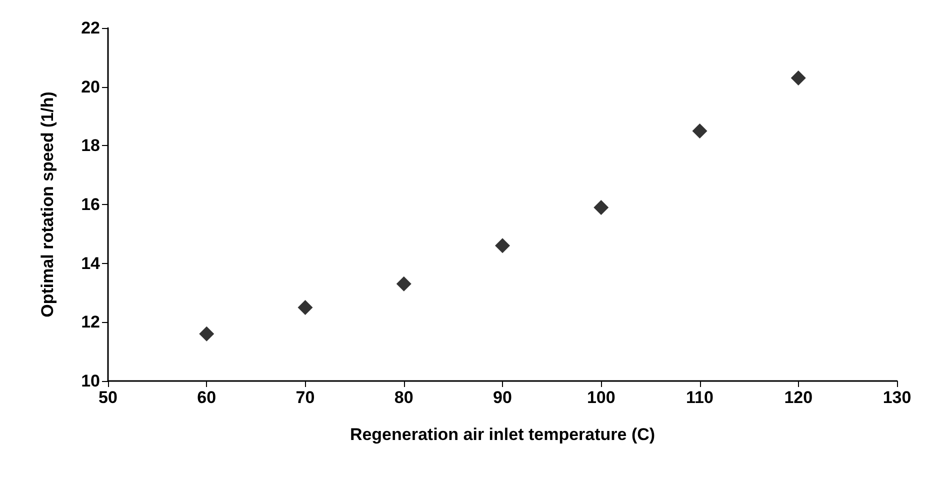 Image resolution: width=935 pixels, height=493 pixels. Describe the element at coordinates (305, 397) in the screenshot. I see `x-tick-label: 70` at that location.